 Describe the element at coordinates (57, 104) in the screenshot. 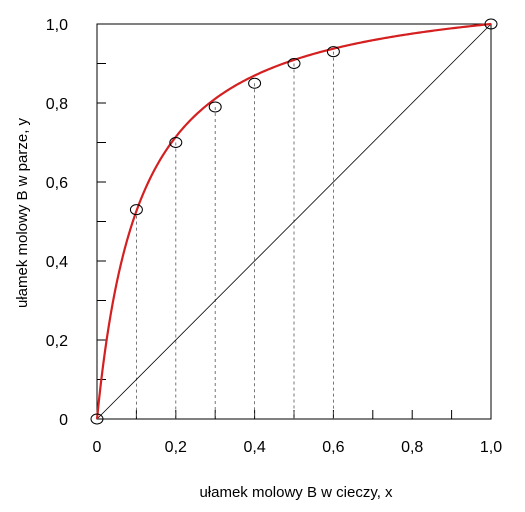

I see `y-tick-label: 0,8` at that location.